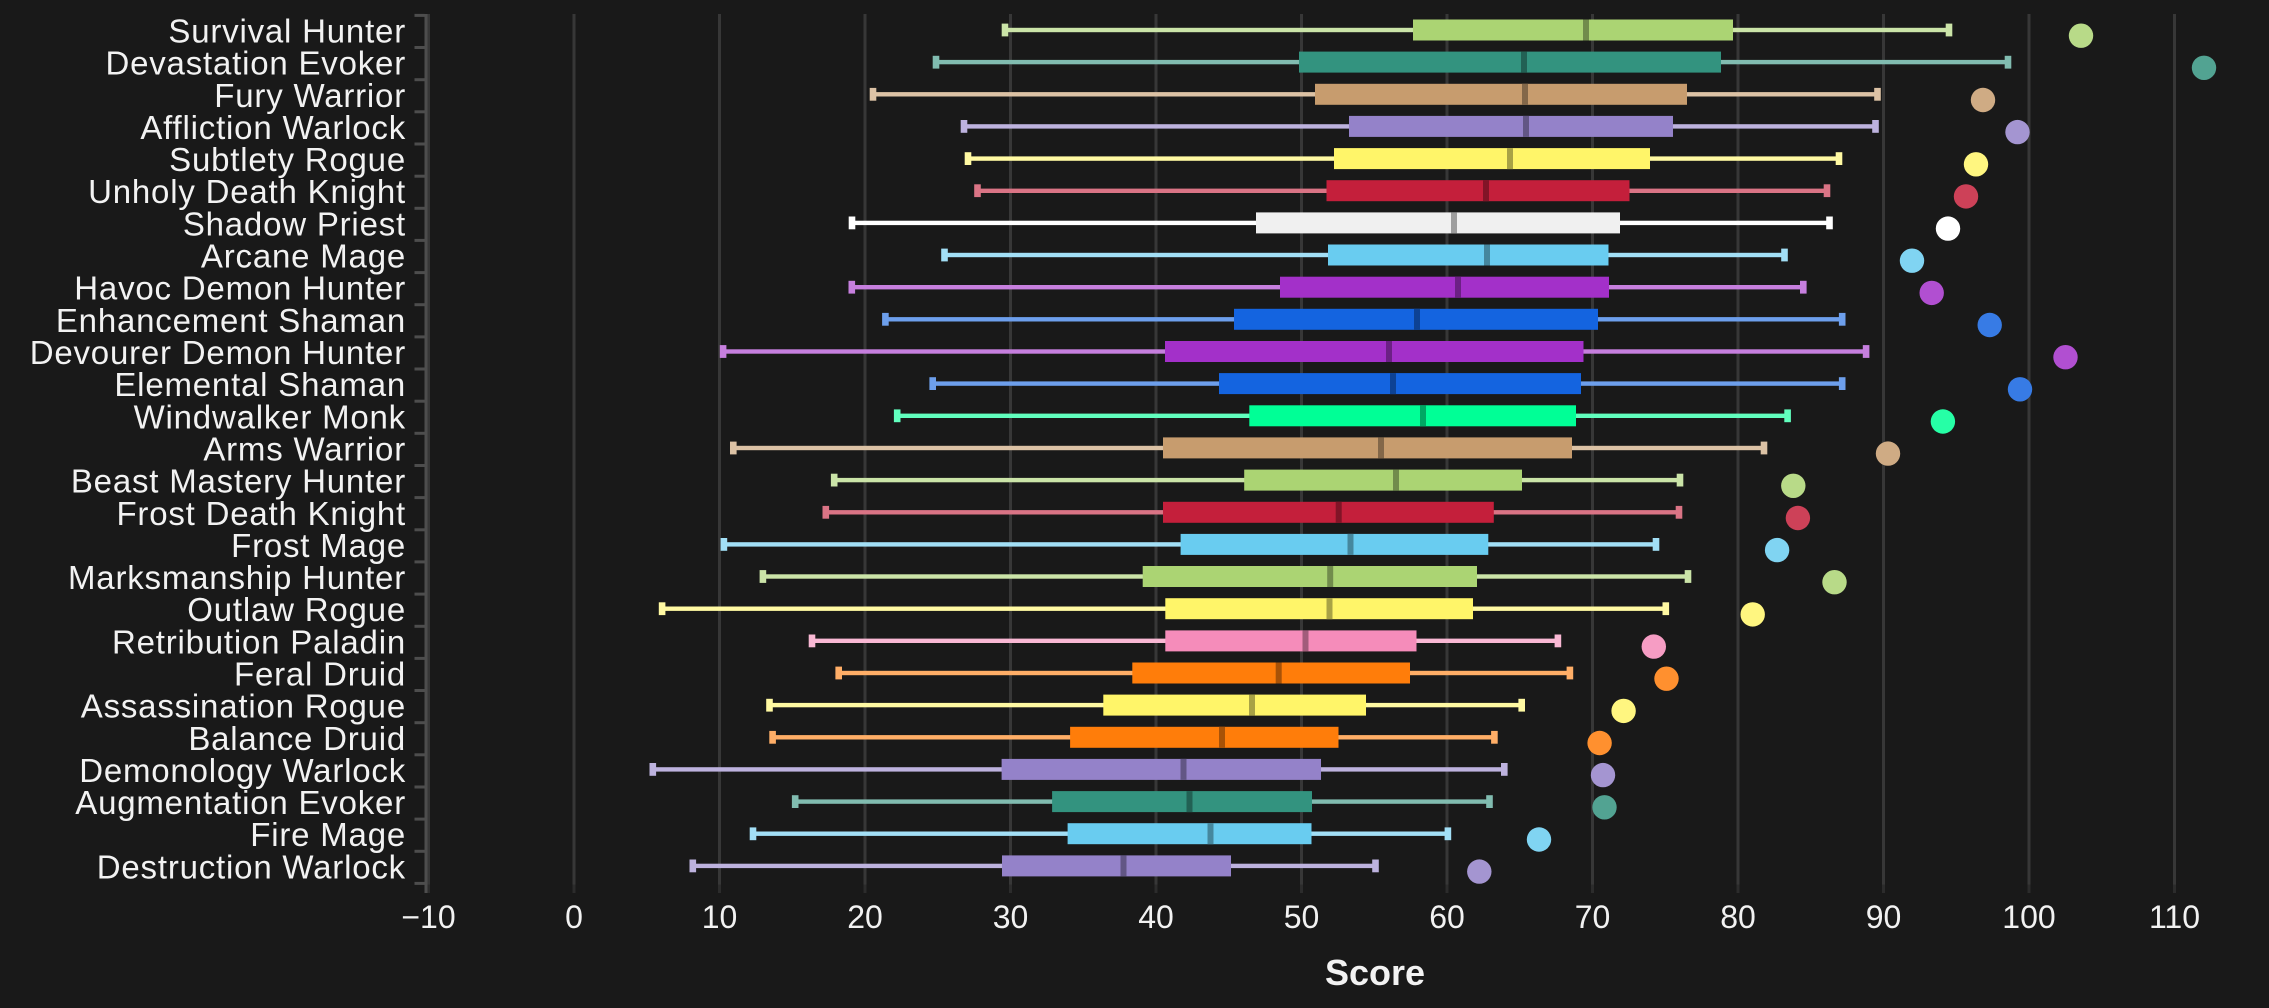 This screenshot has width=2269, height=1008. I want to click on svg-text: Fire Mage, so click(328, 834).